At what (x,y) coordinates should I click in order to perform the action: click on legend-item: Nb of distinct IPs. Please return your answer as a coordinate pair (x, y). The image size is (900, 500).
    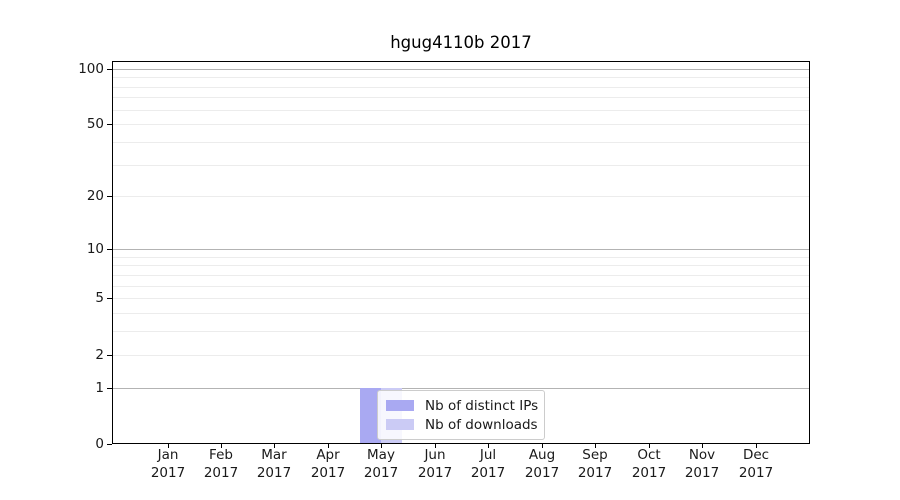
    Looking at the image, I should click on (462, 405).